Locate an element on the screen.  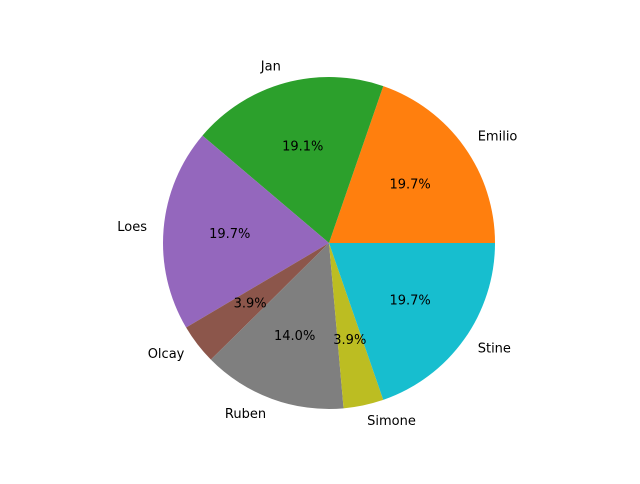
pie-slice-olcay is located at coordinates (257, 301).